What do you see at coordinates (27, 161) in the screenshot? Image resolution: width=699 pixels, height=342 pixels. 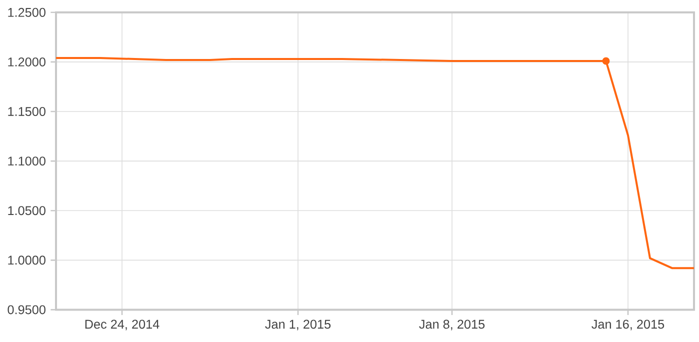 I see `y-tick-label: 1.1000` at bounding box center [27, 161].